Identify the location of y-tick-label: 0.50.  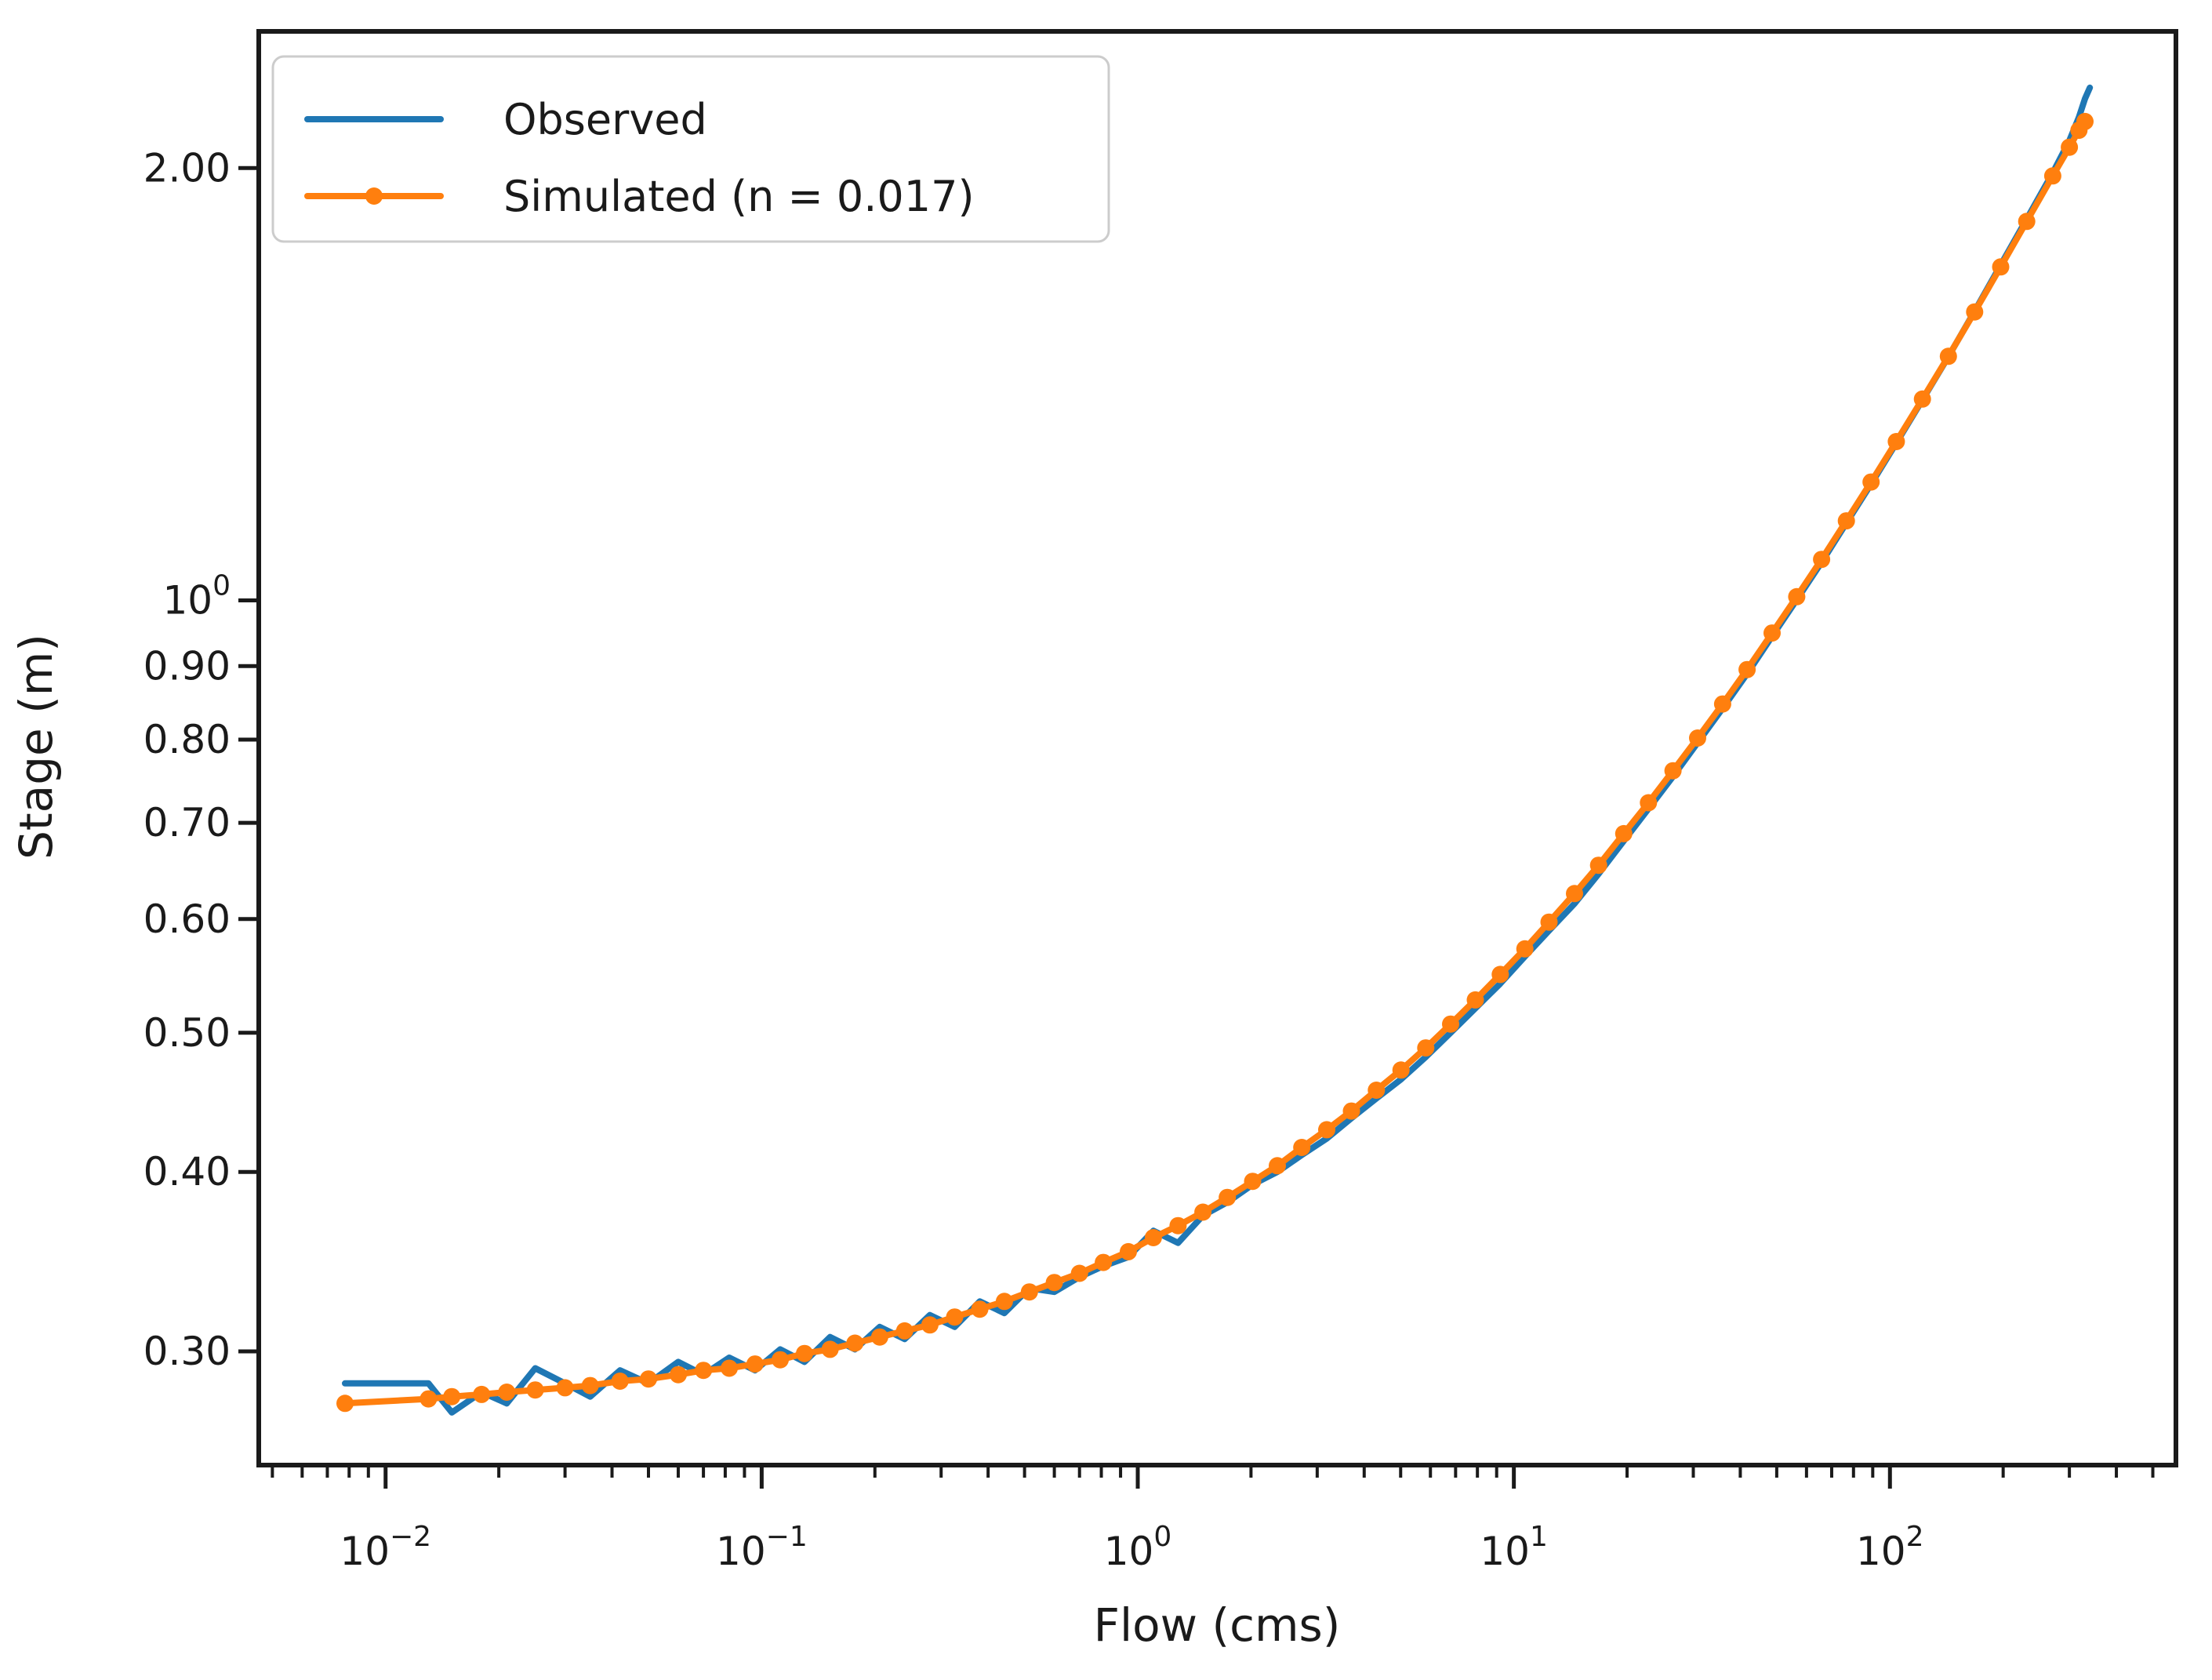
(187, 1033).